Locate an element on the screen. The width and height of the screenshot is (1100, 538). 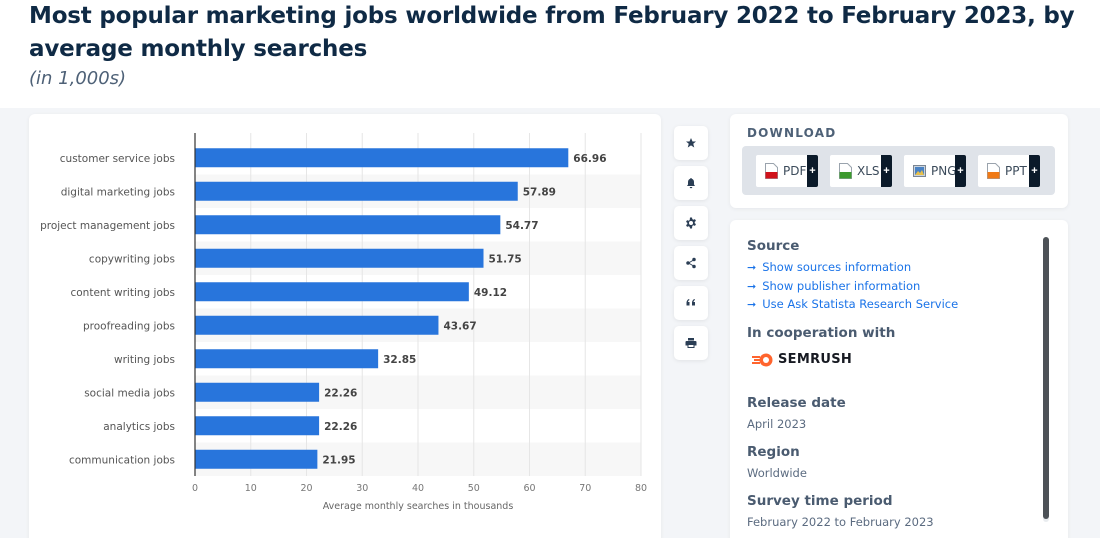
category-label: communication jobs is located at coordinates (122, 460).